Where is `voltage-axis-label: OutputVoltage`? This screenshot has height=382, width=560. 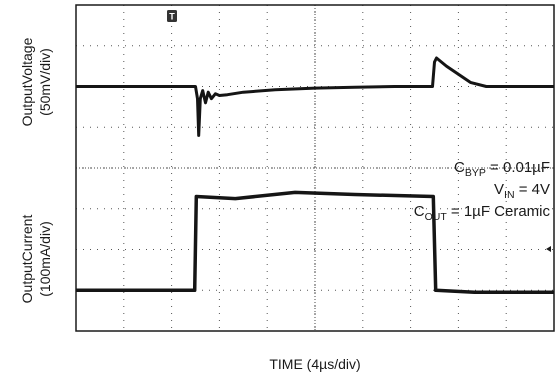
voltage-axis-label: OutputVoltage is located at coordinates (27, 81).